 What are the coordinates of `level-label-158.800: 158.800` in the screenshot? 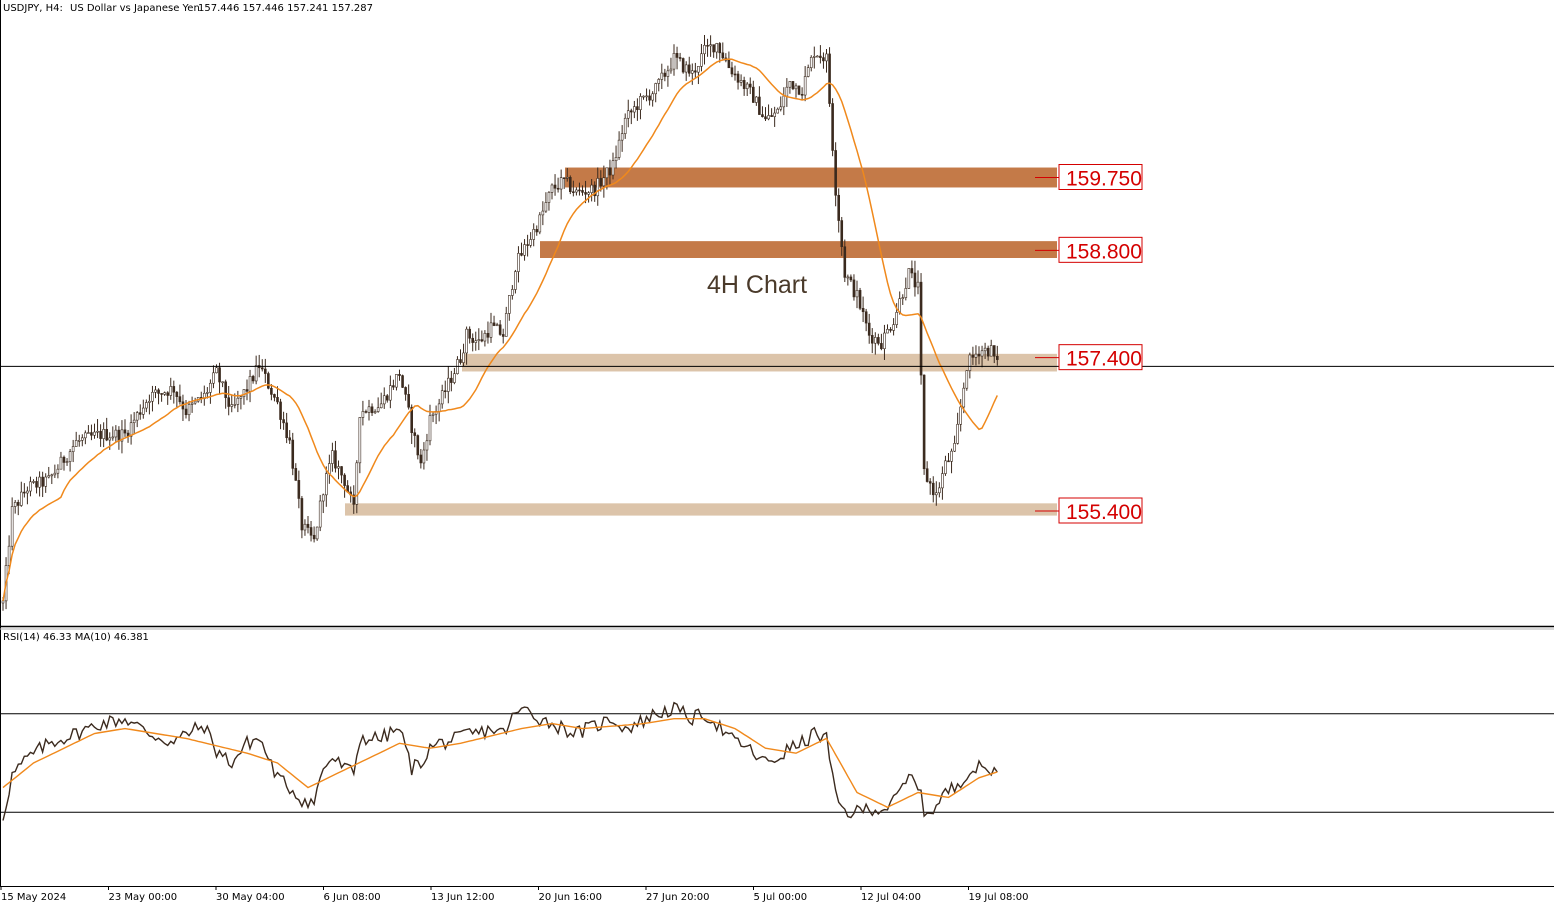 It's located at (1104, 251).